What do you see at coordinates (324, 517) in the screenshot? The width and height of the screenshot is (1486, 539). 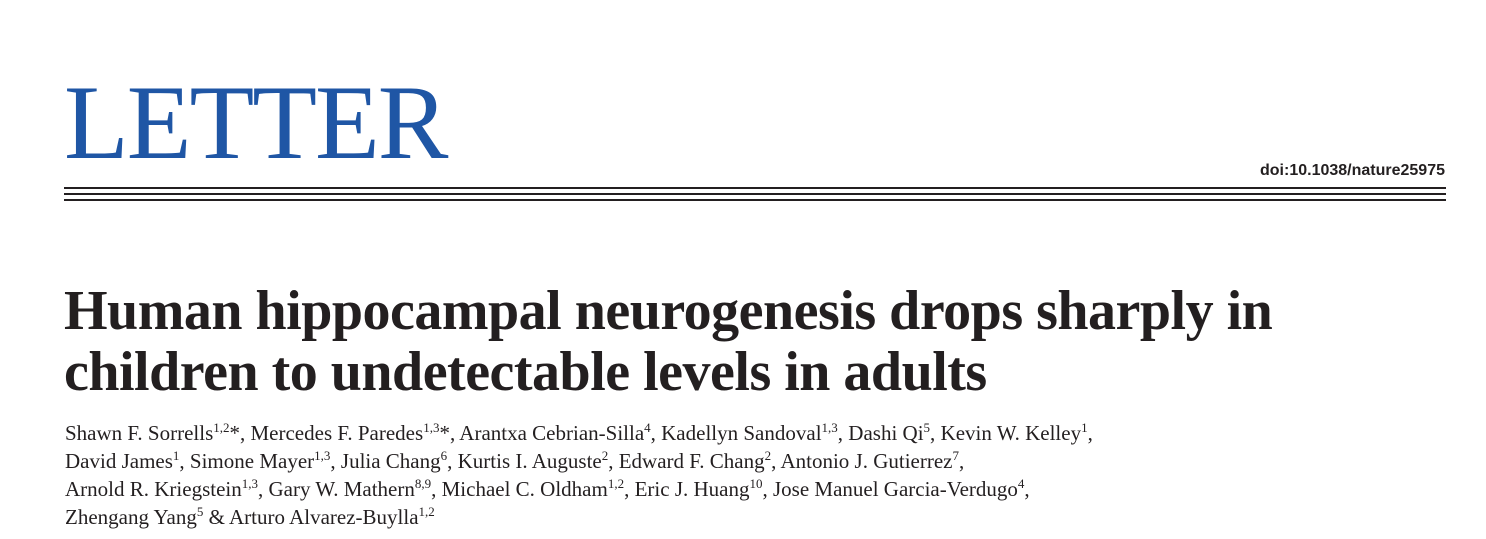 I see `author-name: Arturo Alvarez-Buylla` at bounding box center [324, 517].